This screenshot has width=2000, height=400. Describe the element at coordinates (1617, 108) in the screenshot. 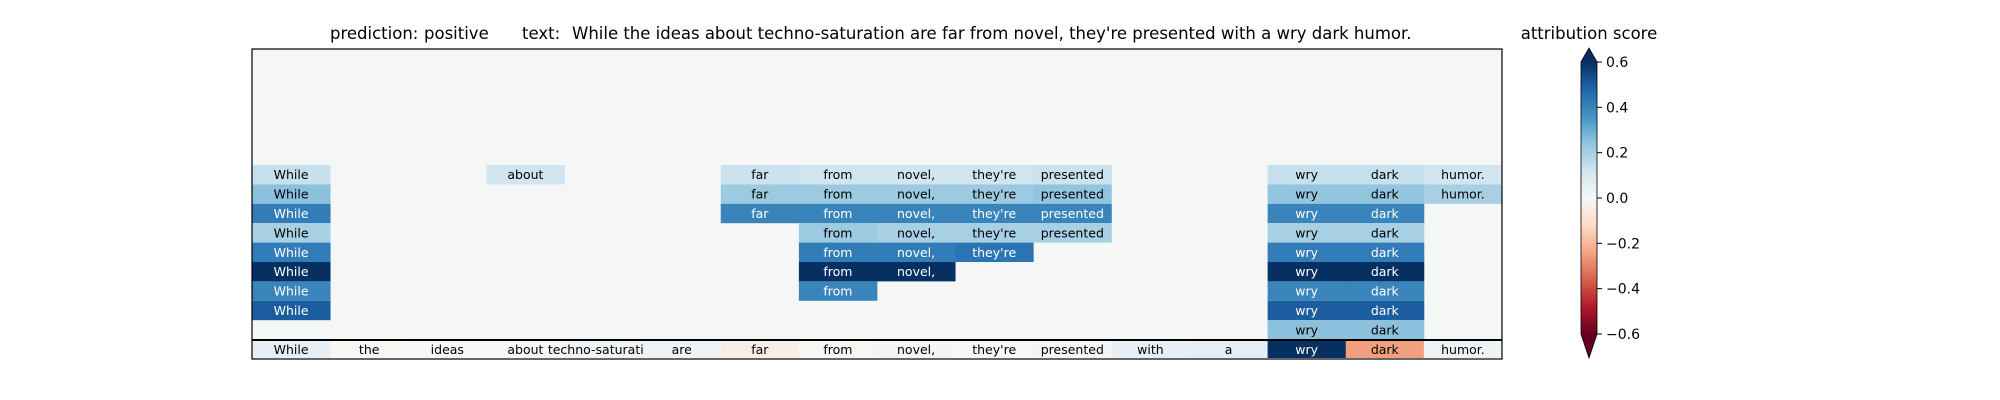

I see `colorbar-tick-label: 0.4` at that location.